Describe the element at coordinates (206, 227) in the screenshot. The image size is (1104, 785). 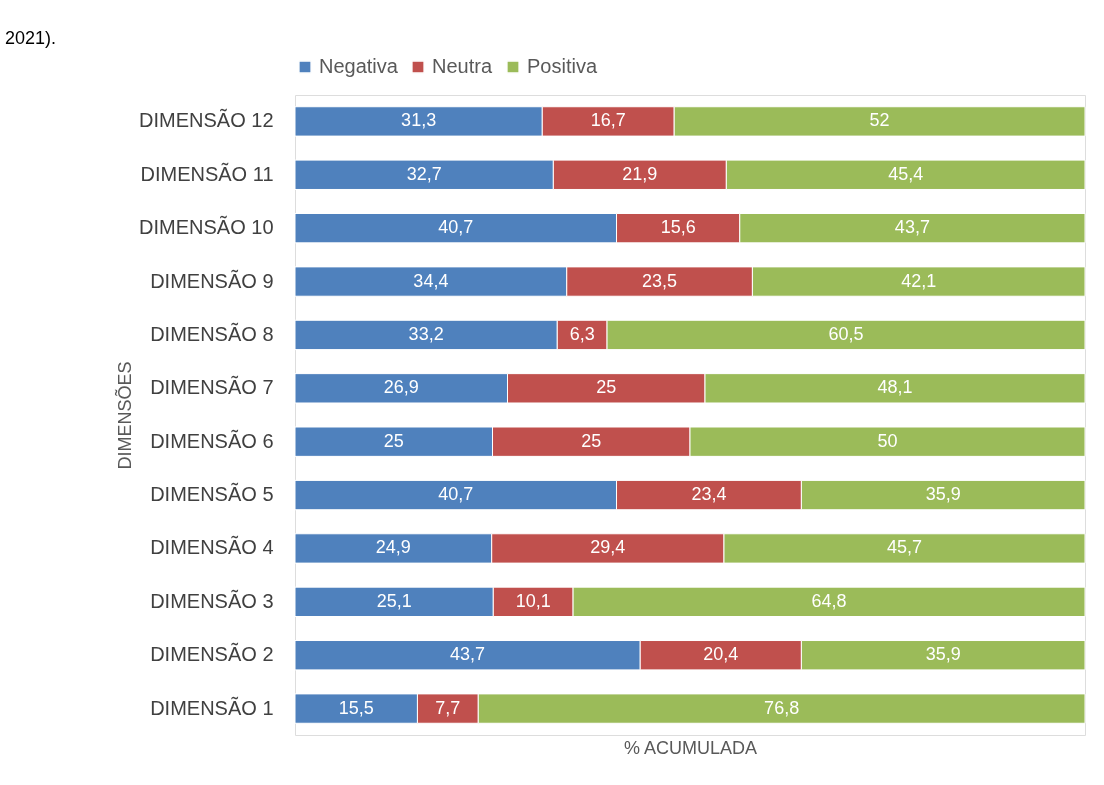
I see `y-tick-label: DIMENSÃO 10` at that location.